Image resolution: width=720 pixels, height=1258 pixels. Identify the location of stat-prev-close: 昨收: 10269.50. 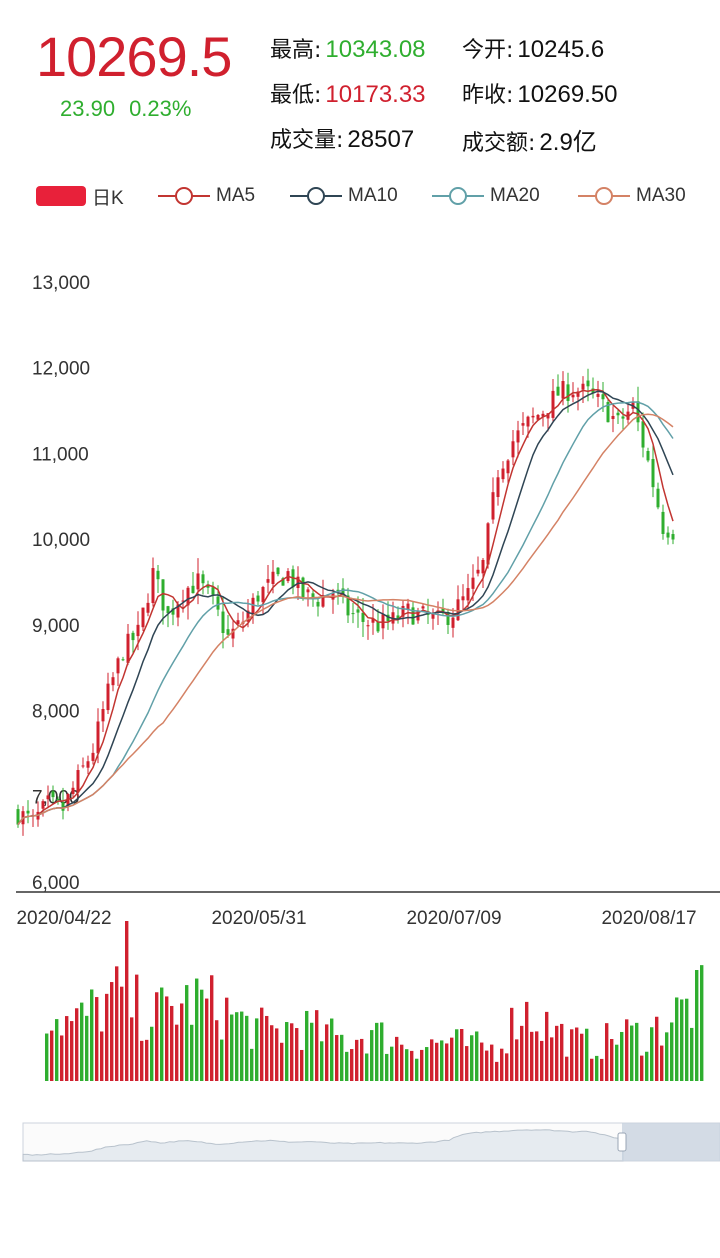
(540, 93).